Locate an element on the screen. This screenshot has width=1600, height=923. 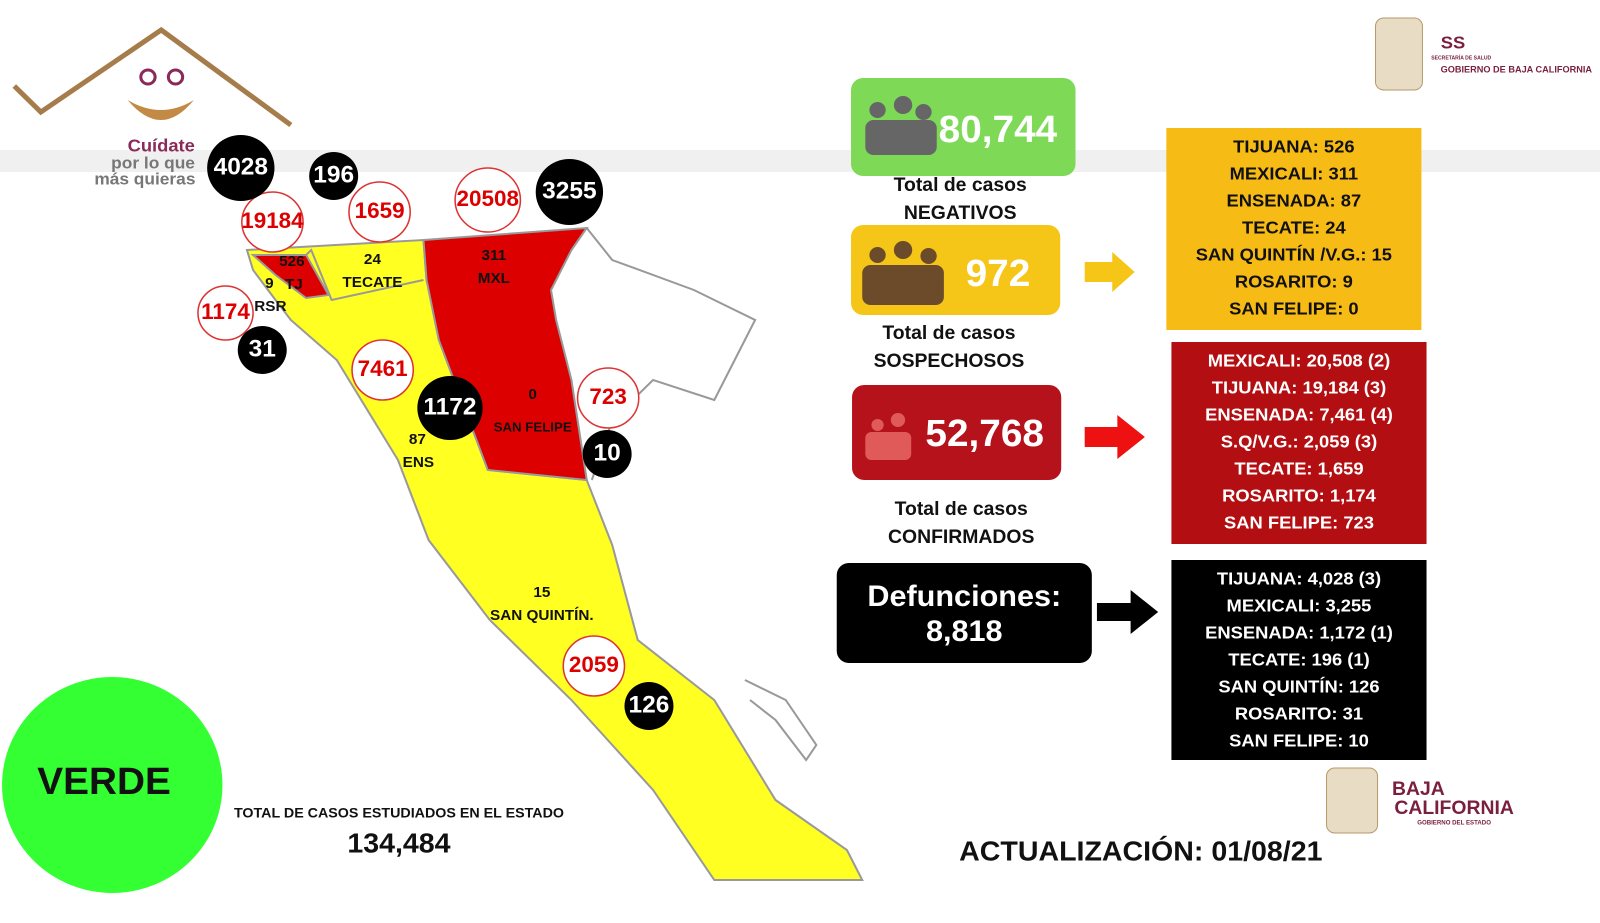
logo-text: SECRETARÍA DE SALUD is located at coordinates (1461, 57).